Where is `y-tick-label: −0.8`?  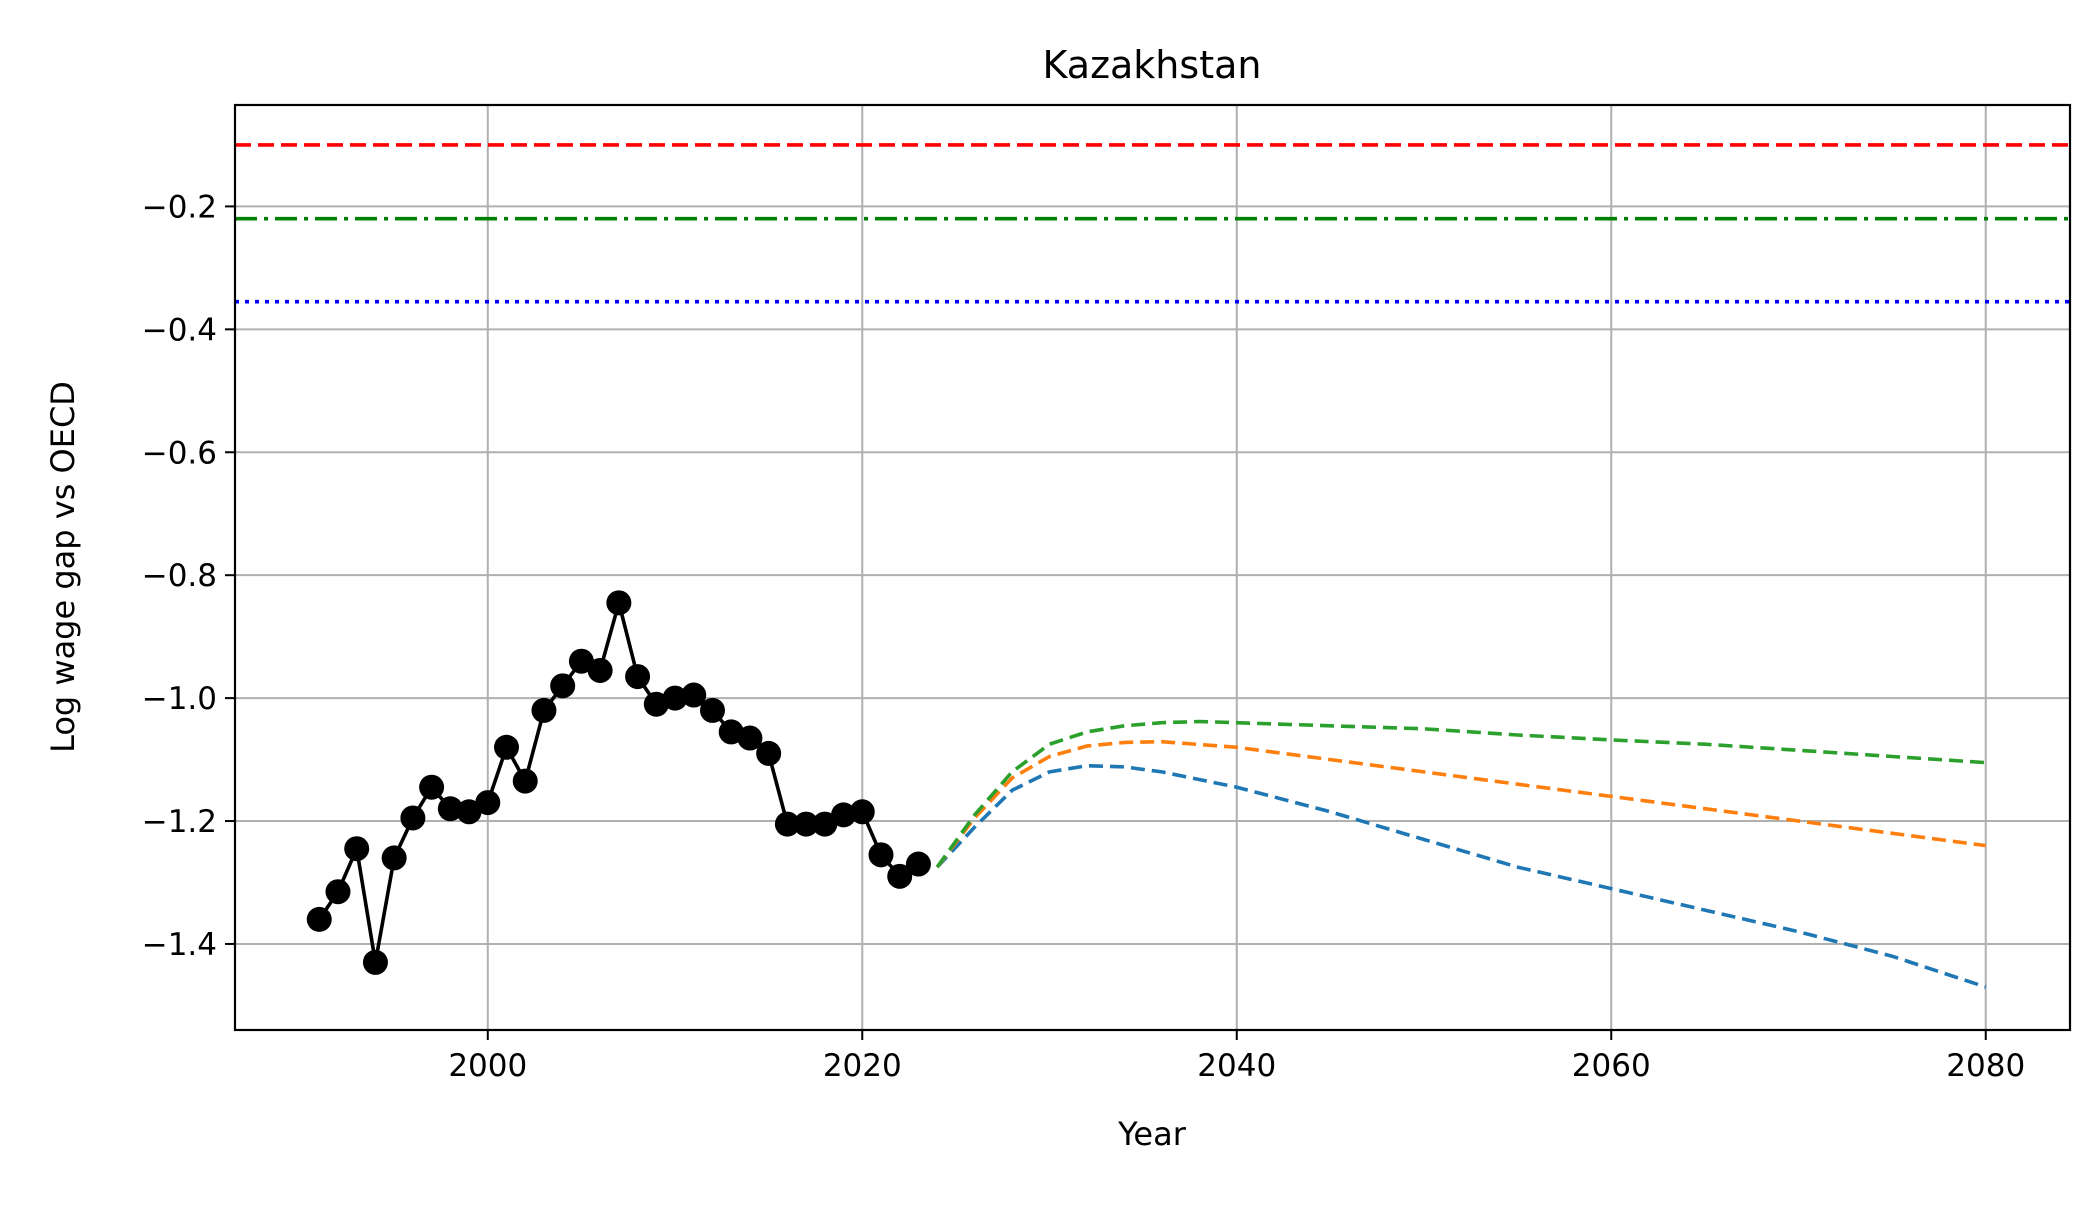
y-tick-label: −0.8 is located at coordinates (179, 576).